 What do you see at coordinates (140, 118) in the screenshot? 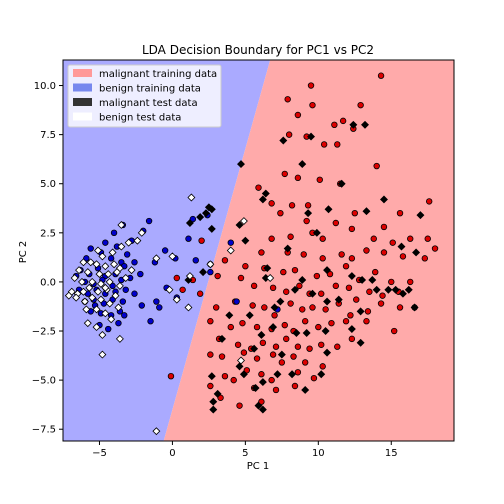
I see `legend-label: benign test data` at bounding box center [140, 118].